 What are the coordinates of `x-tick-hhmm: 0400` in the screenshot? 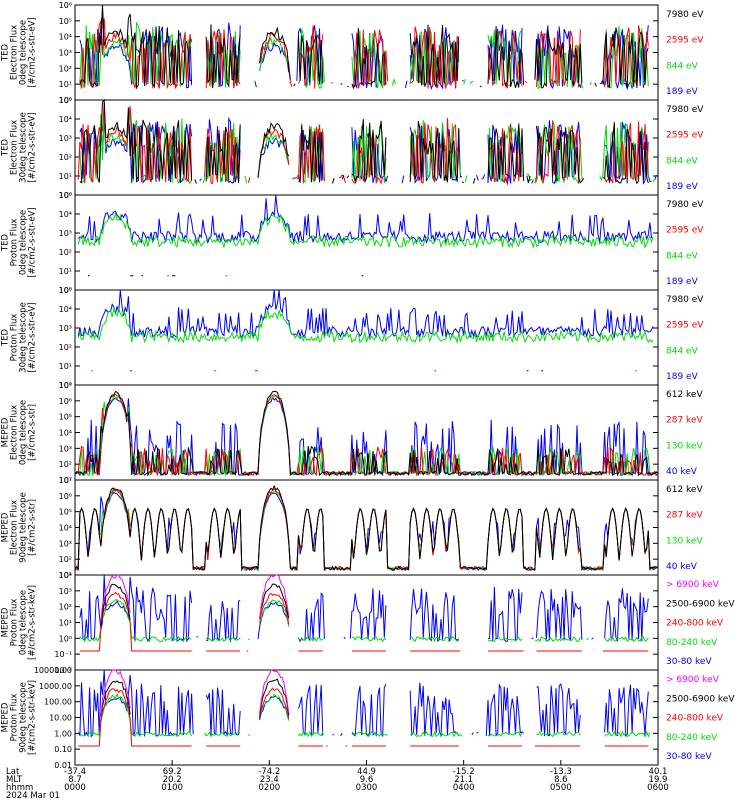 It's located at (464, 788).